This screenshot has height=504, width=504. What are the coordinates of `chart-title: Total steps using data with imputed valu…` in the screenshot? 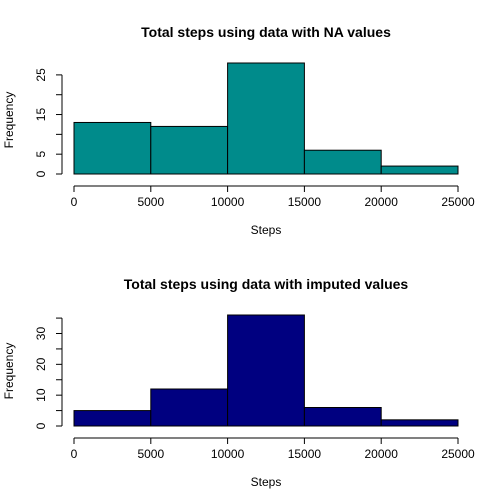 It's located at (266, 284).